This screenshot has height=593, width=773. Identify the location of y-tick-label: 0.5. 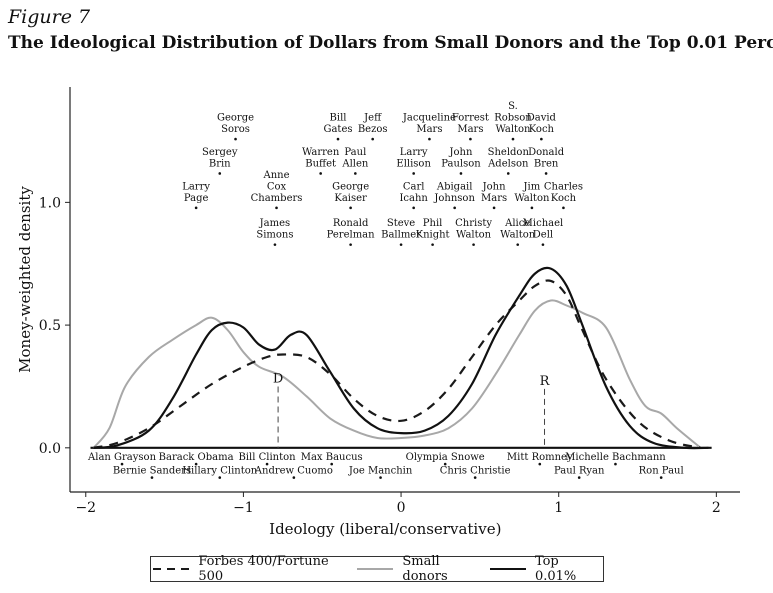
(50, 326).